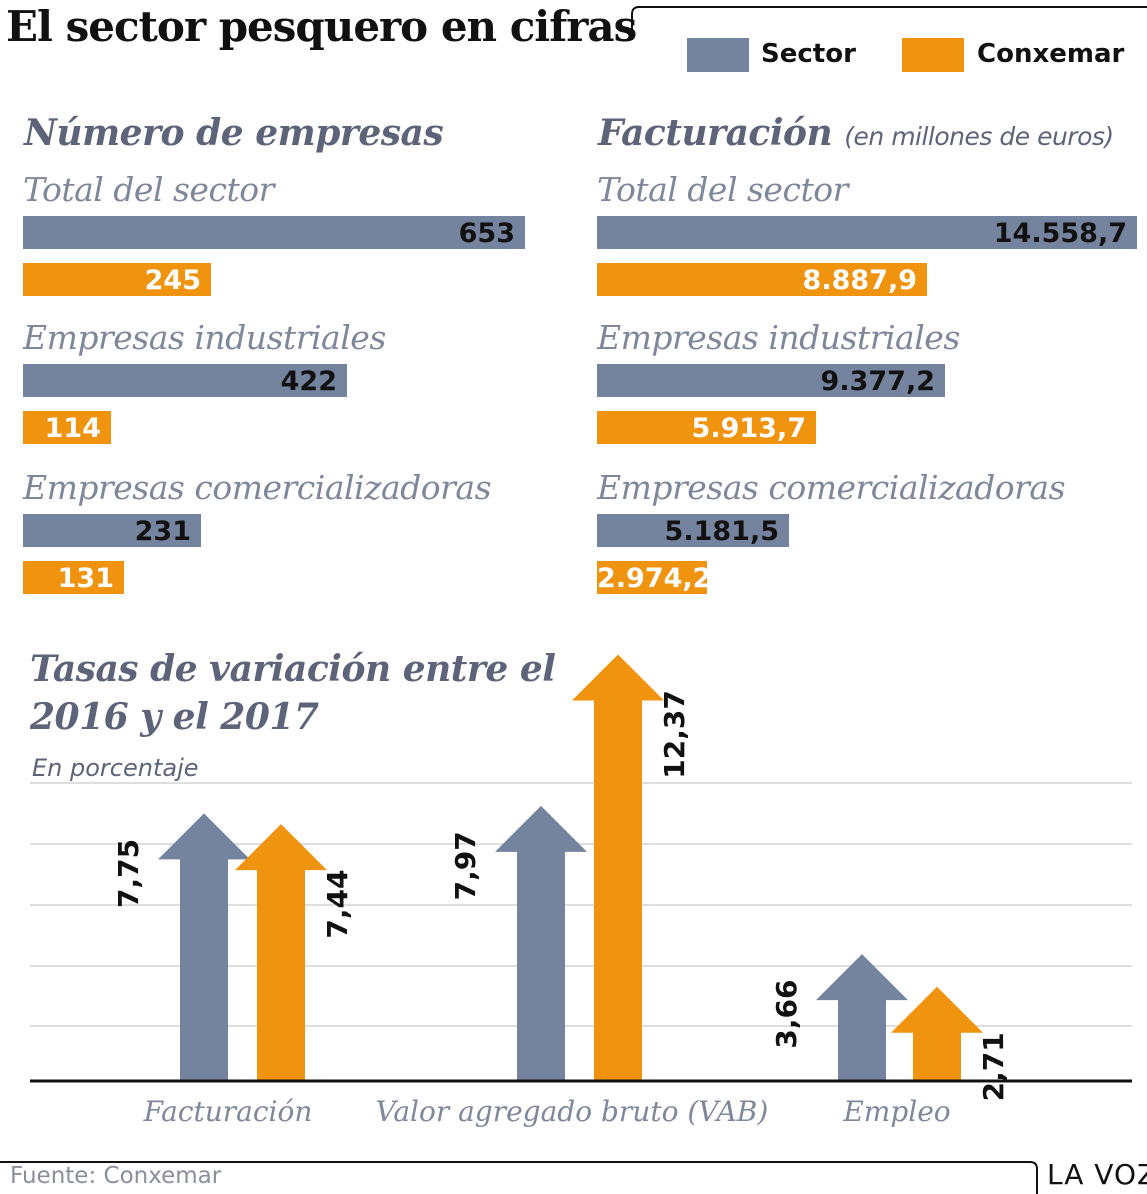  Describe the element at coordinates (308, 381) in the screenshot. I see `empresas-bar-value: 422` at that location.